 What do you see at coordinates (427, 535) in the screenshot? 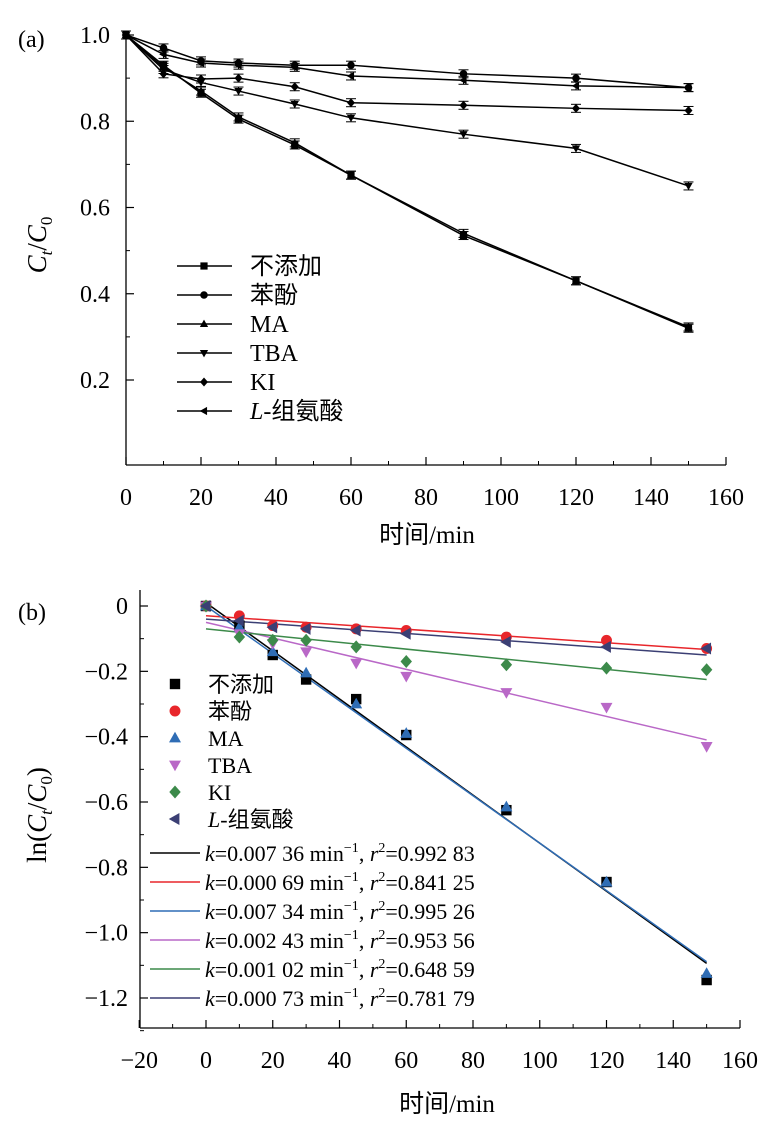
I see `panel-a-x-axis-label: 时间/min` at bounding box center [427, 535].